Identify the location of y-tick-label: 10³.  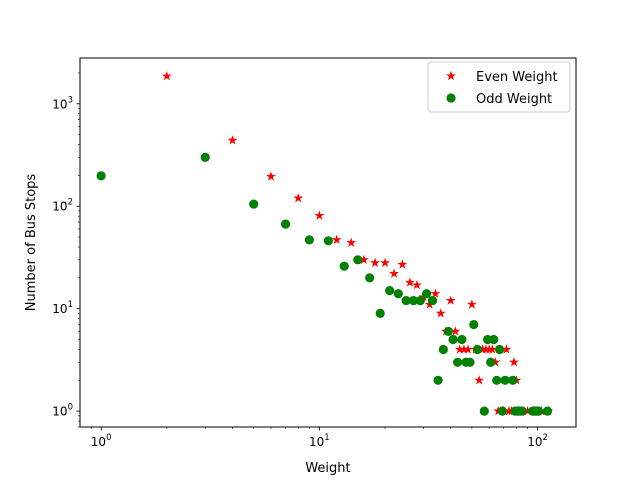
(62, 103).